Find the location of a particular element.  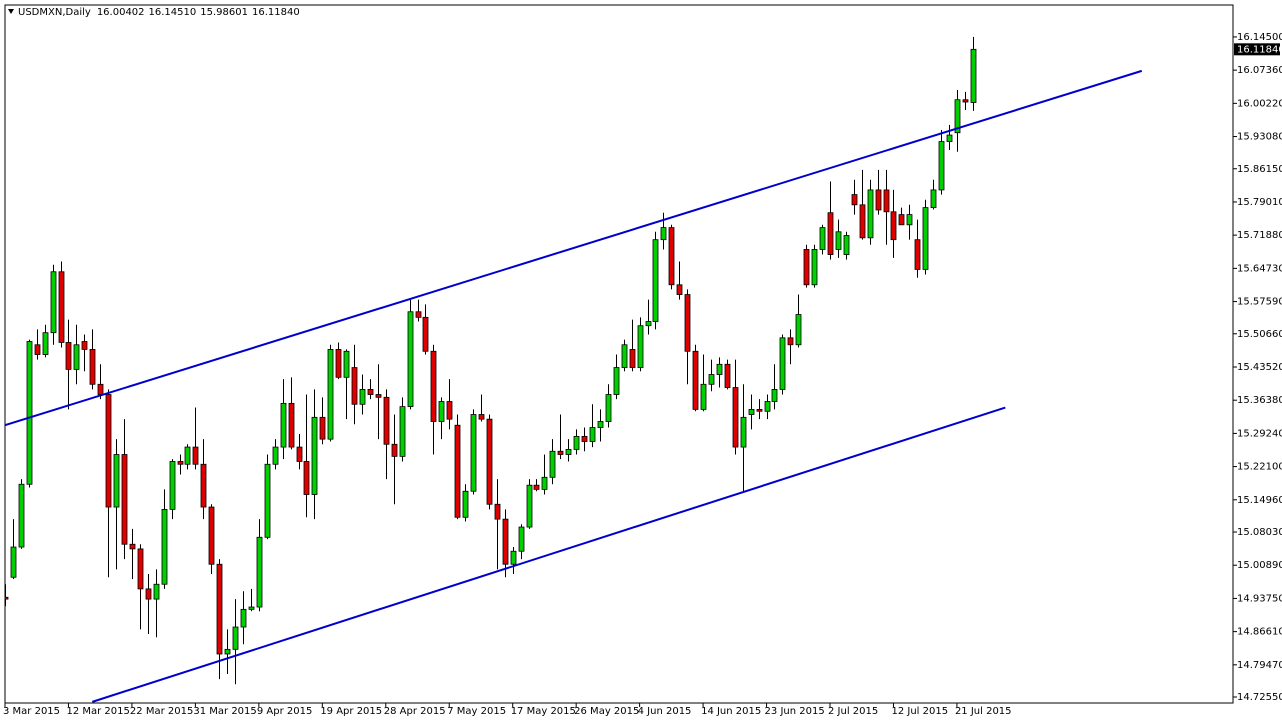

y-tick-label: 14.86610 is located at coordinates (1259, 632).